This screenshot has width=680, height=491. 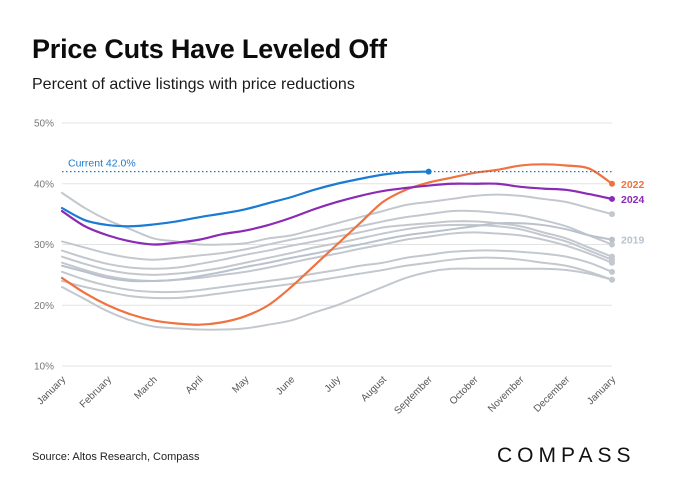 I want to click on x-tick-label: July, so click(x=333, y=384).